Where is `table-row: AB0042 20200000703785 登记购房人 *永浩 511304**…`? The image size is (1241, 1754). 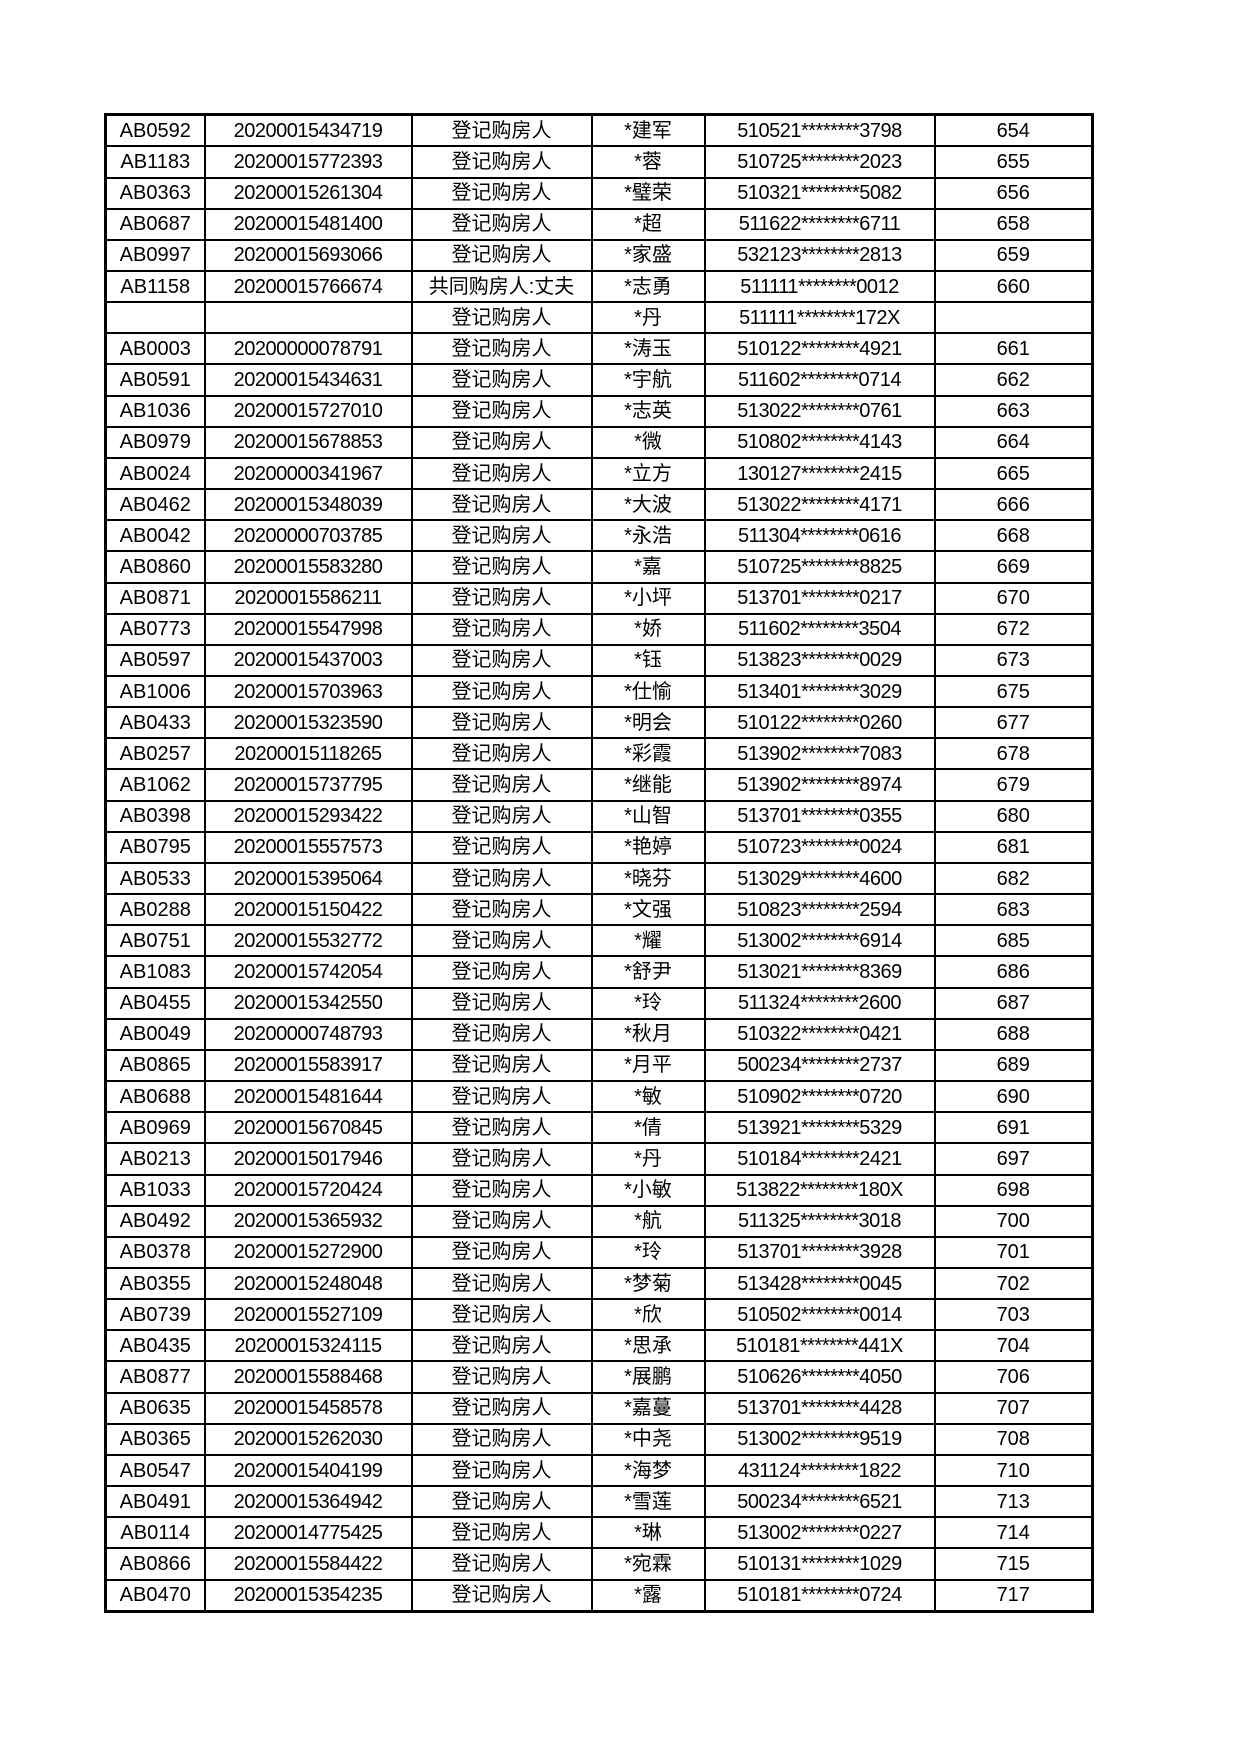 table-row: AB0042 20200000703785 登记购房人 *永浩 511304**… is located at coordinates (599, 536).